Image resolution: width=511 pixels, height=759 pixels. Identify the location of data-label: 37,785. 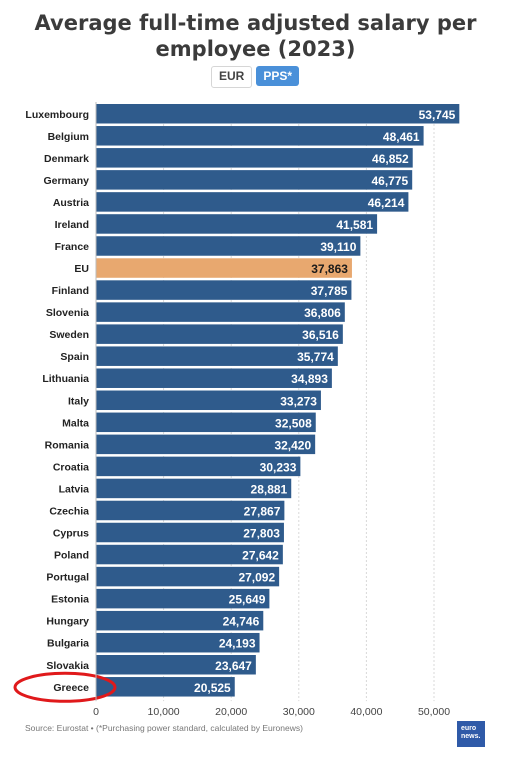
(329, 291).